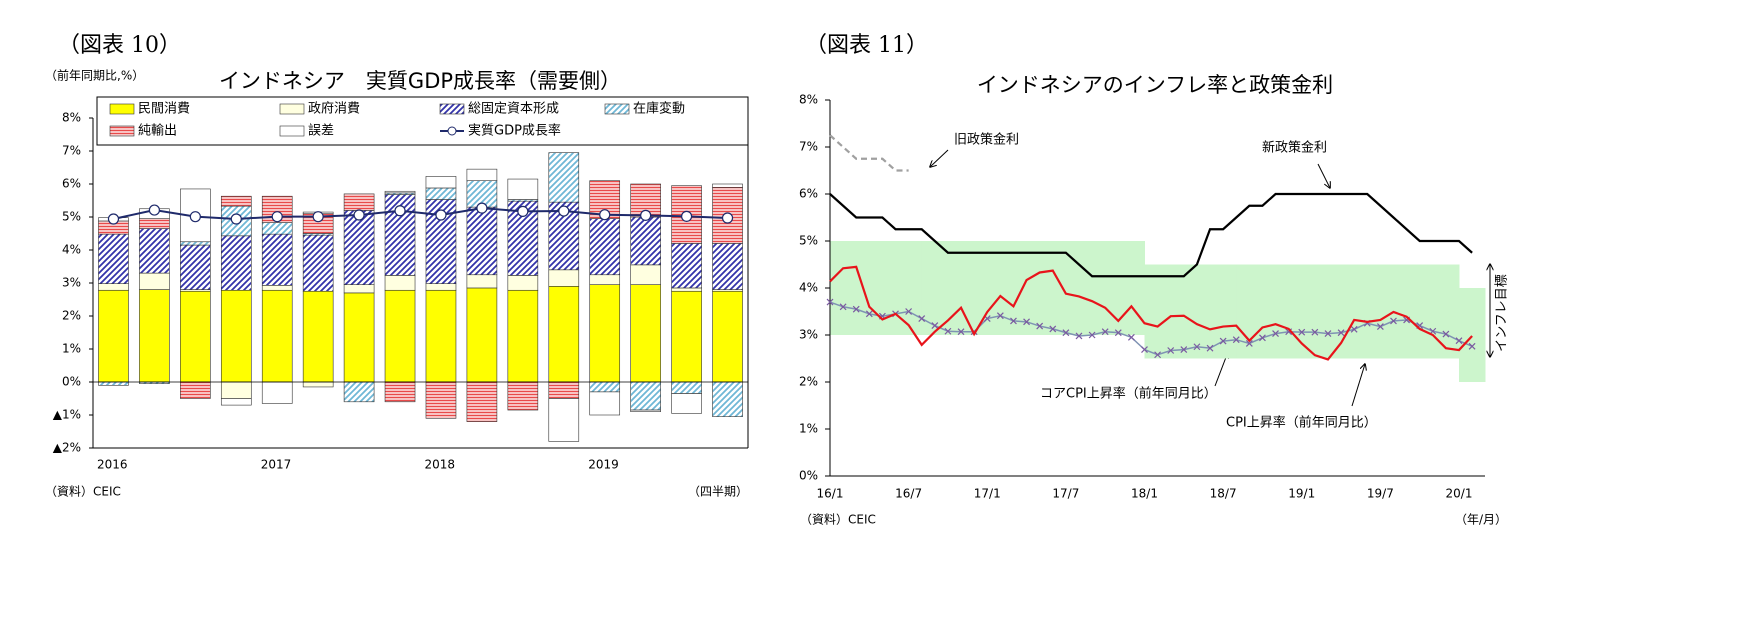 The width and height of the screenshot is (1748, 639). Describe the element at coordinates (1502, 313) in the screenshot. I see `target-label: インフレ目標` at that location.